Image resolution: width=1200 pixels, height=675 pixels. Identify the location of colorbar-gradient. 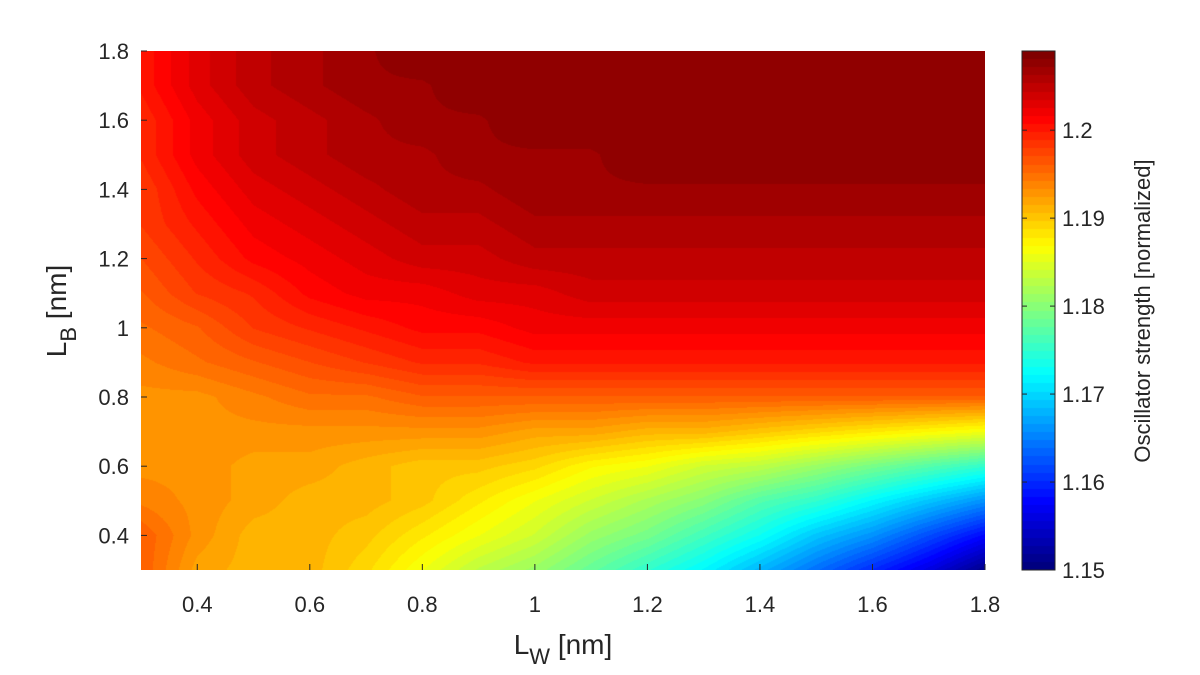
(1038, 310).